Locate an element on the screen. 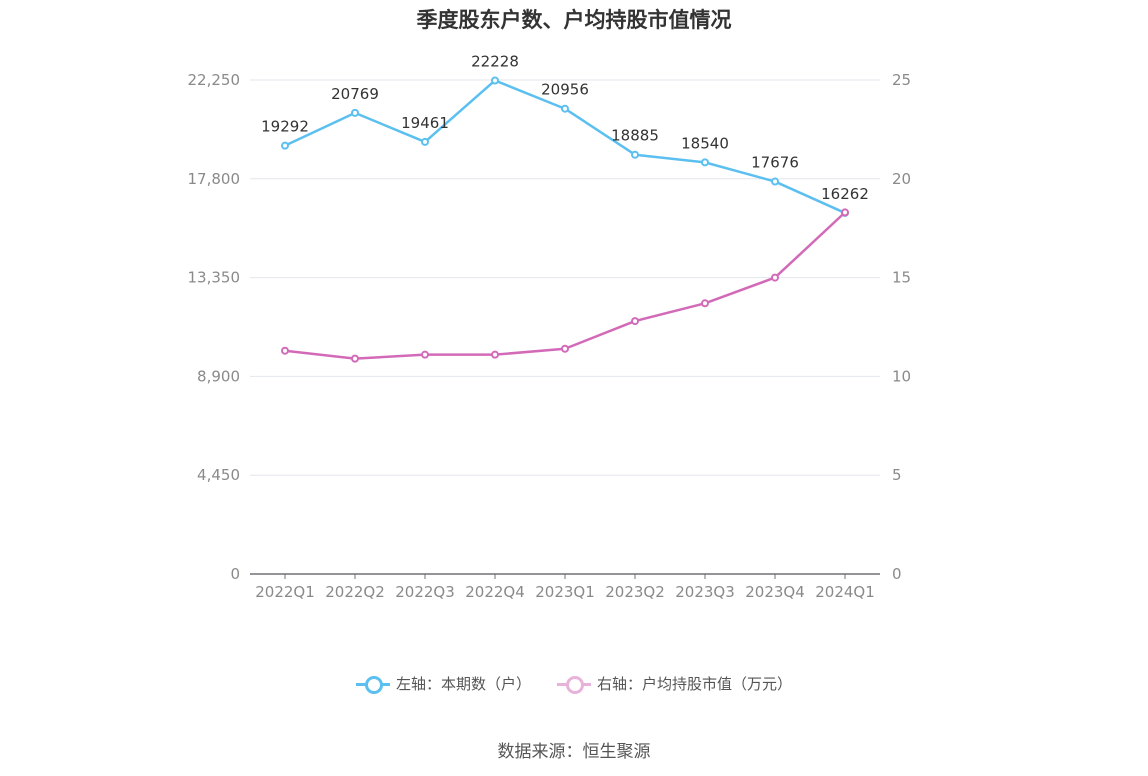 This screenshot has height=776, width=1148. left-tick-label: 17,800 is located at coordinates (214, 179).